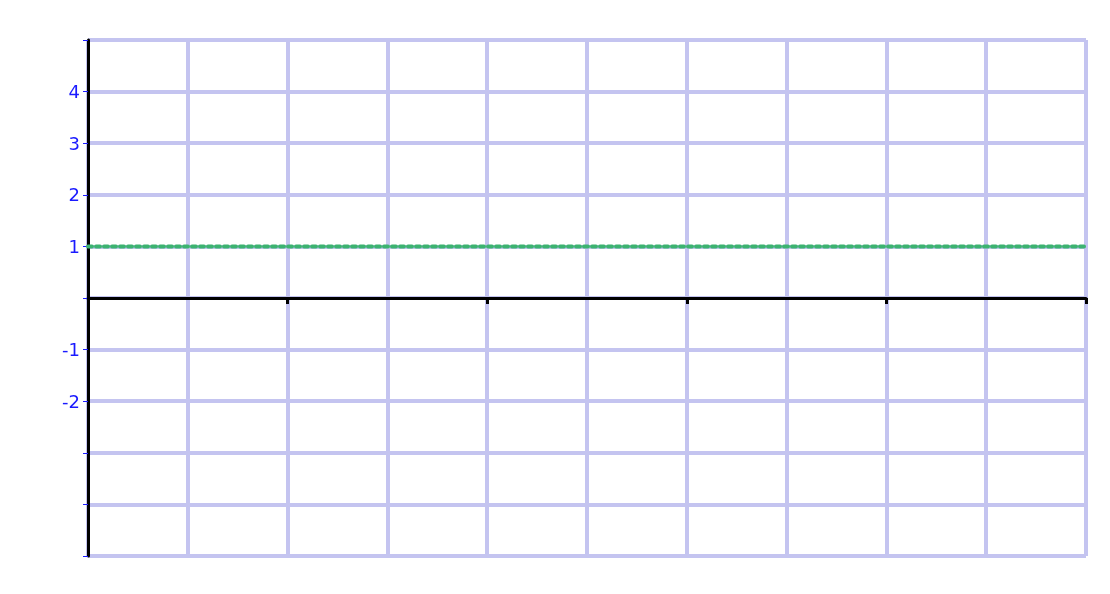 The width and height of the screenshot is (1110, 594). Describe the element at coordinates (74, 195) in the screenshot. I see `y-tick-label: 2` at that location.